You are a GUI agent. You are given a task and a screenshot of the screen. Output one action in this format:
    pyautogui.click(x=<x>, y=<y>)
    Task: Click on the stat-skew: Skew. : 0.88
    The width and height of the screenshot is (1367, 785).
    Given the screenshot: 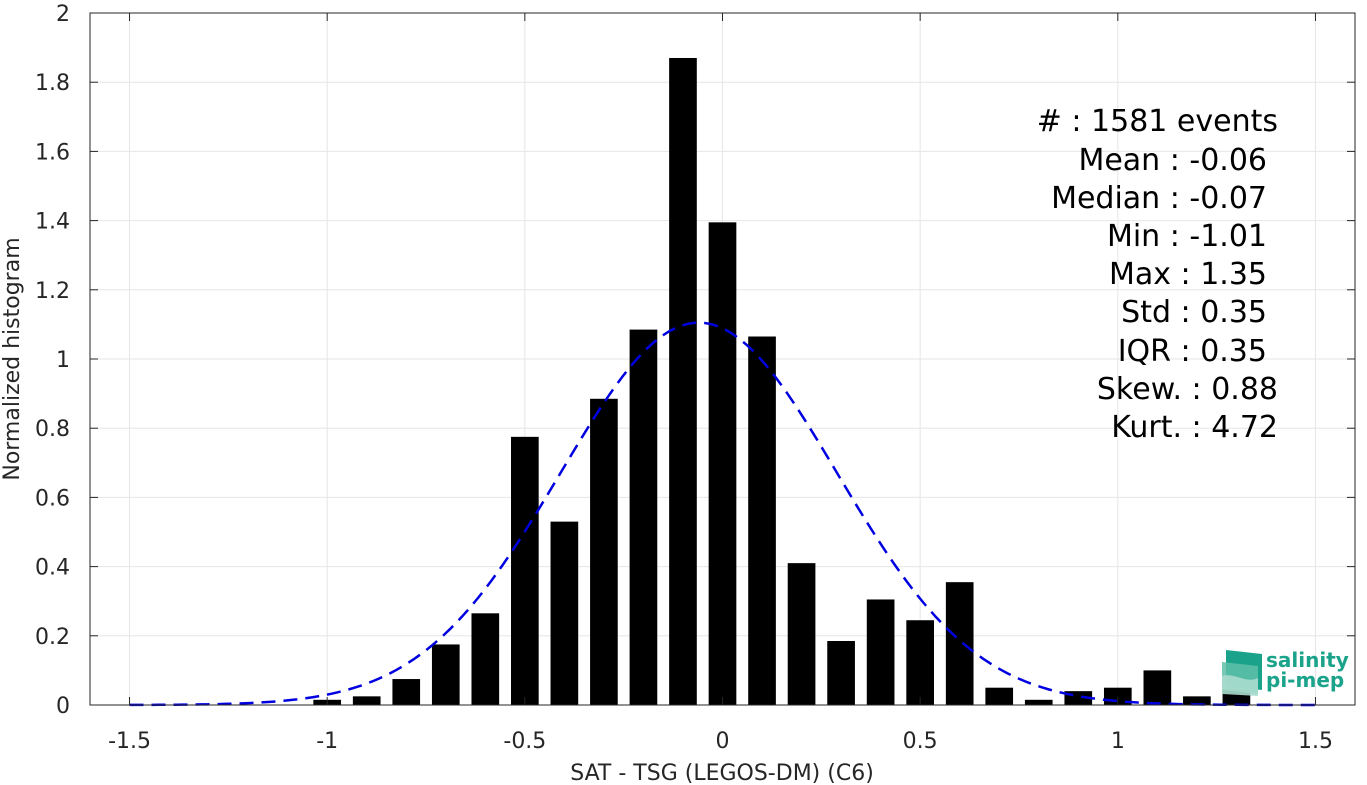 What is the action you would take?
    pyautogui.click(x=1187, y=389)
    